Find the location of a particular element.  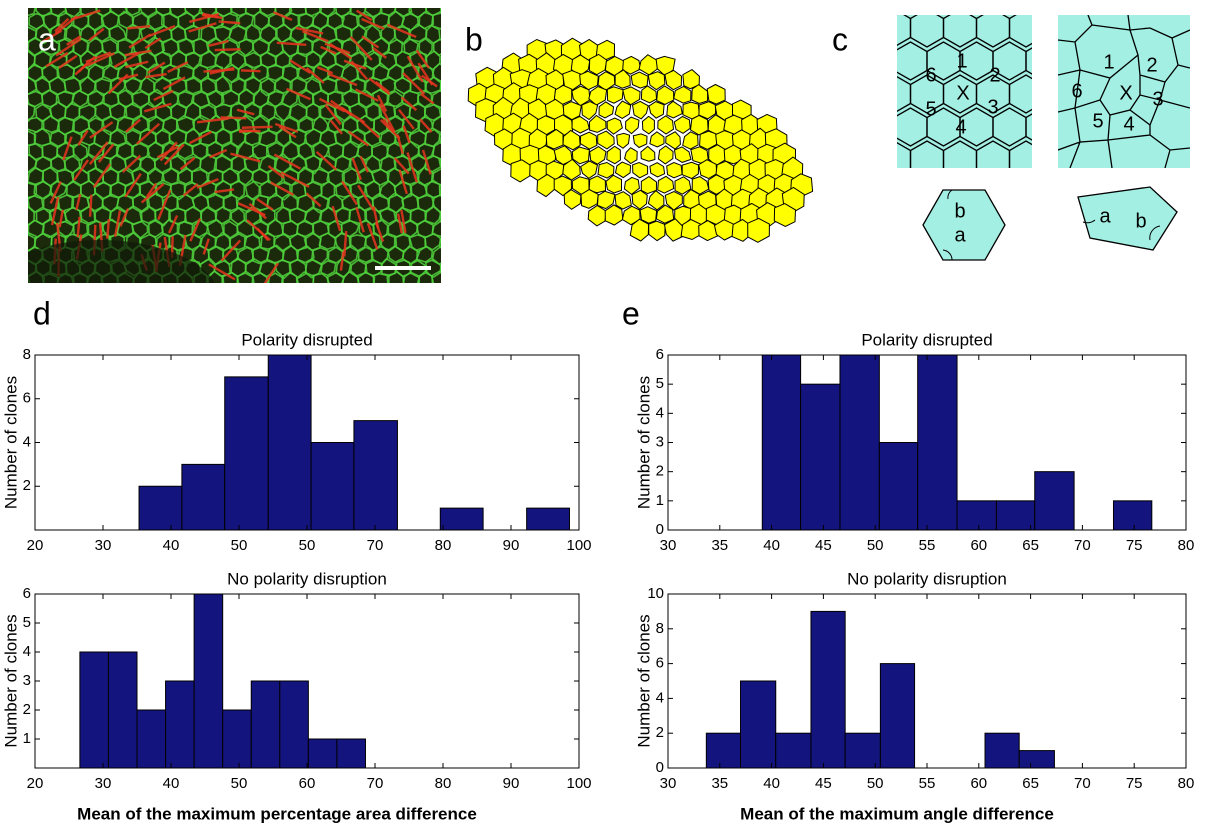

cell-diagram is located at coordinates (640, 140).